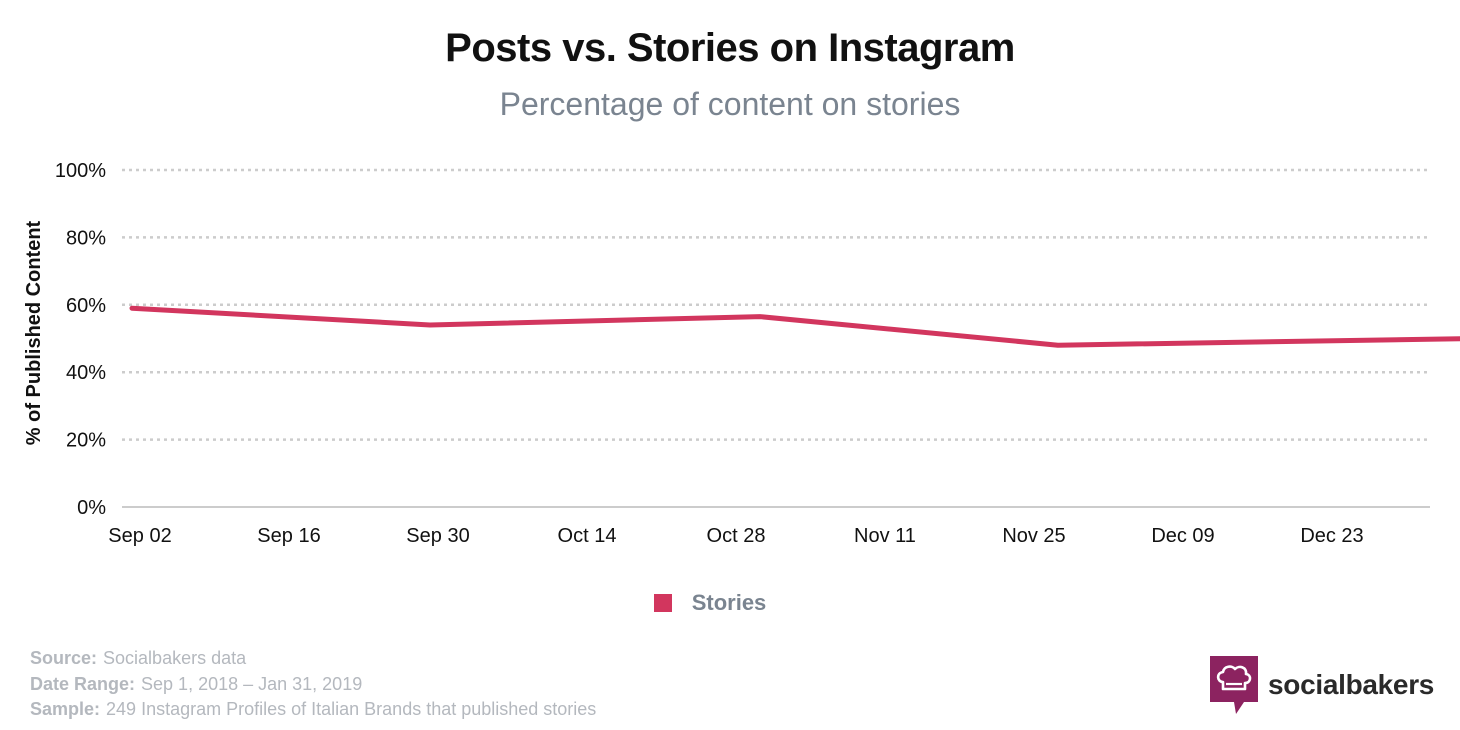  I want to click on footer-source: Source: Socialbakers data, so click(138, 658).